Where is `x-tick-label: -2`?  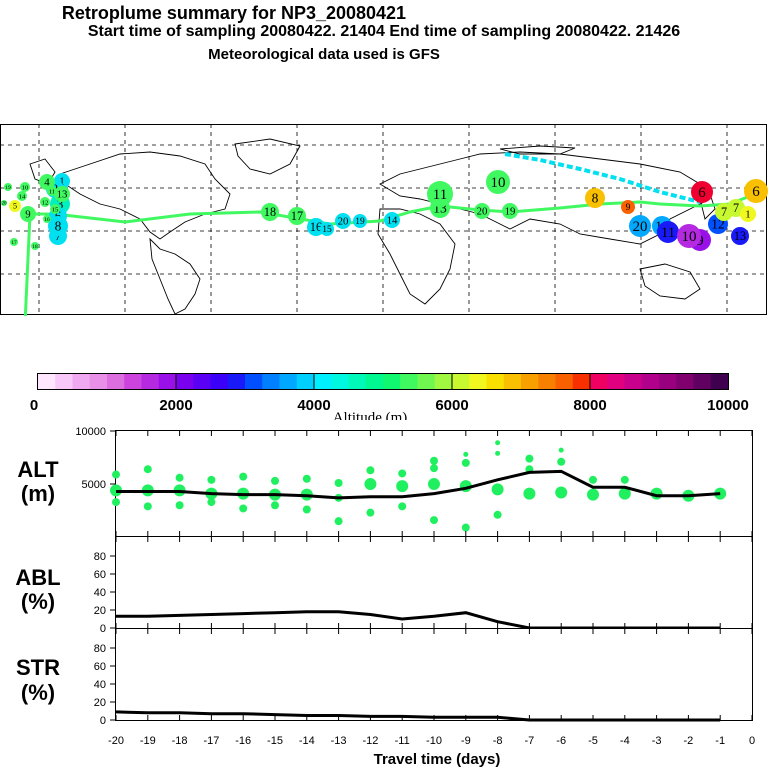 x-tick-label: -2 is located at coordinates (689, 741).